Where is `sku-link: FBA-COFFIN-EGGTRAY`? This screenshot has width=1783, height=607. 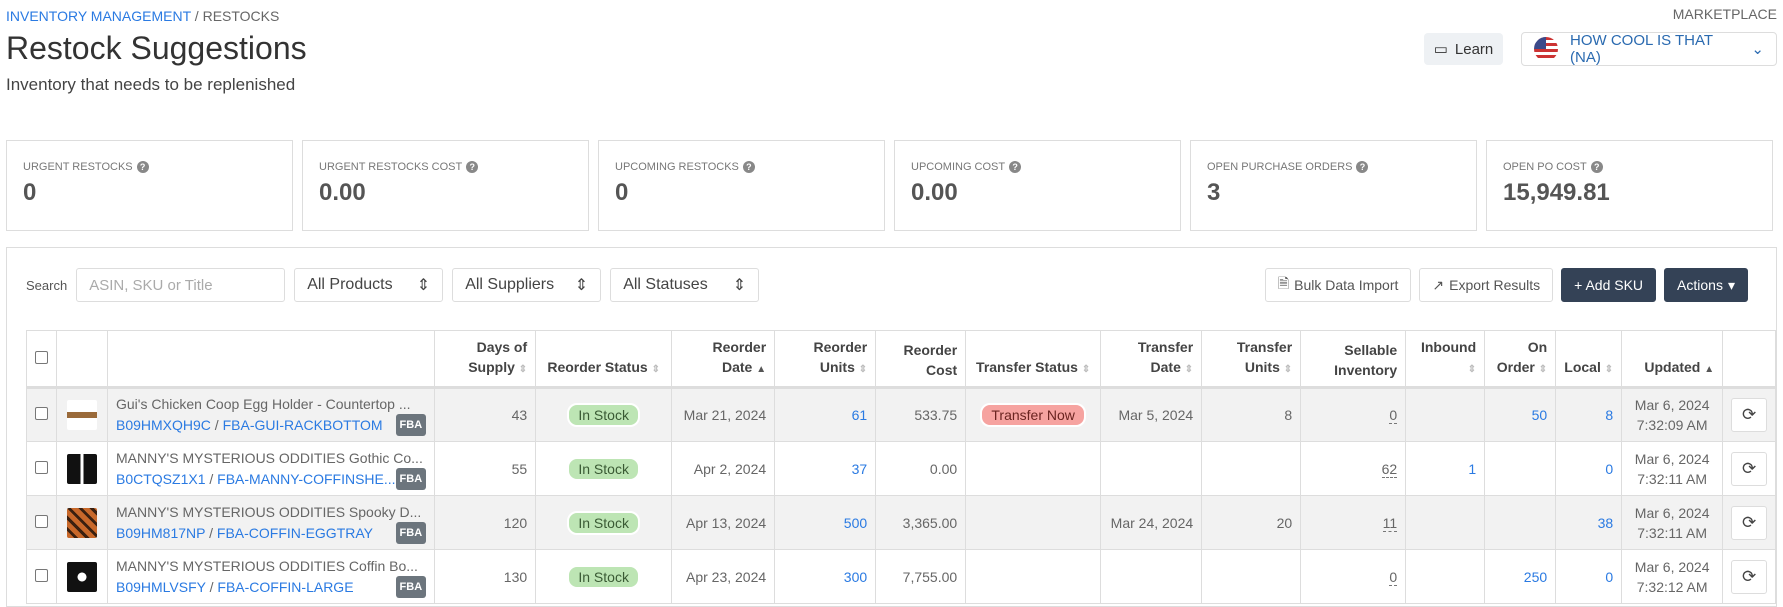
sku-link: FBA-COFFIN-EGGTRAY is located at coordinates (294, 532).